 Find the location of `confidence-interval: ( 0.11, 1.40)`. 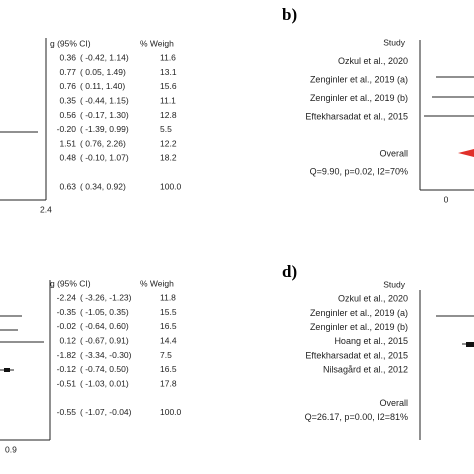

confidence-interval: ( 0.11, 1.40) is located at coordinates (102, 86).